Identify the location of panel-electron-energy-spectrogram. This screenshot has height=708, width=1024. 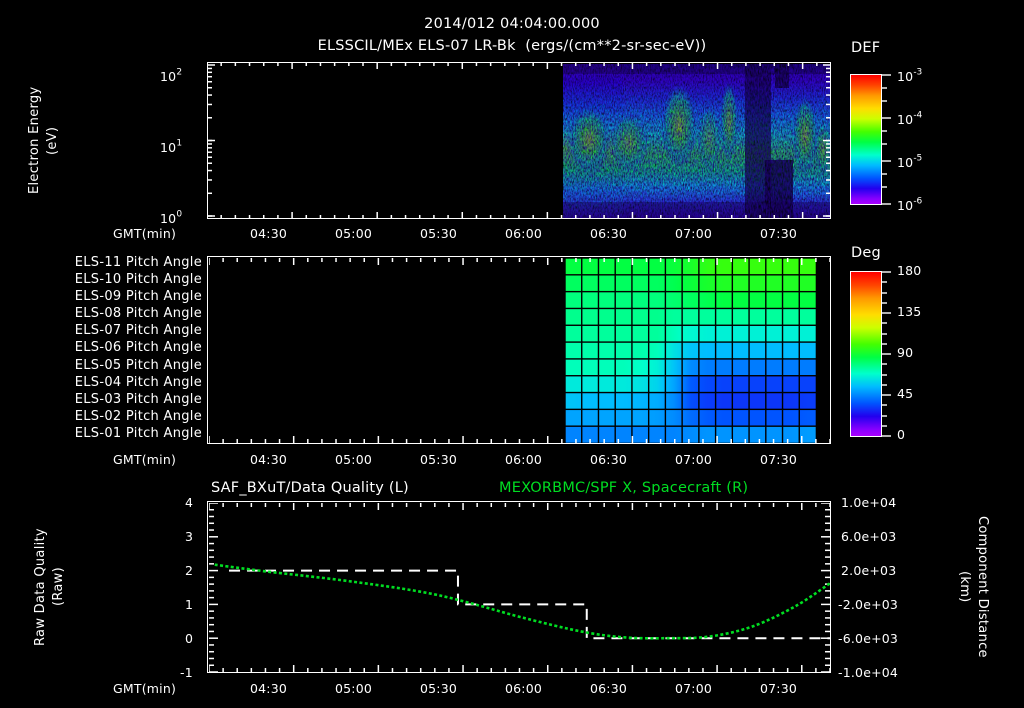
(519, 140).